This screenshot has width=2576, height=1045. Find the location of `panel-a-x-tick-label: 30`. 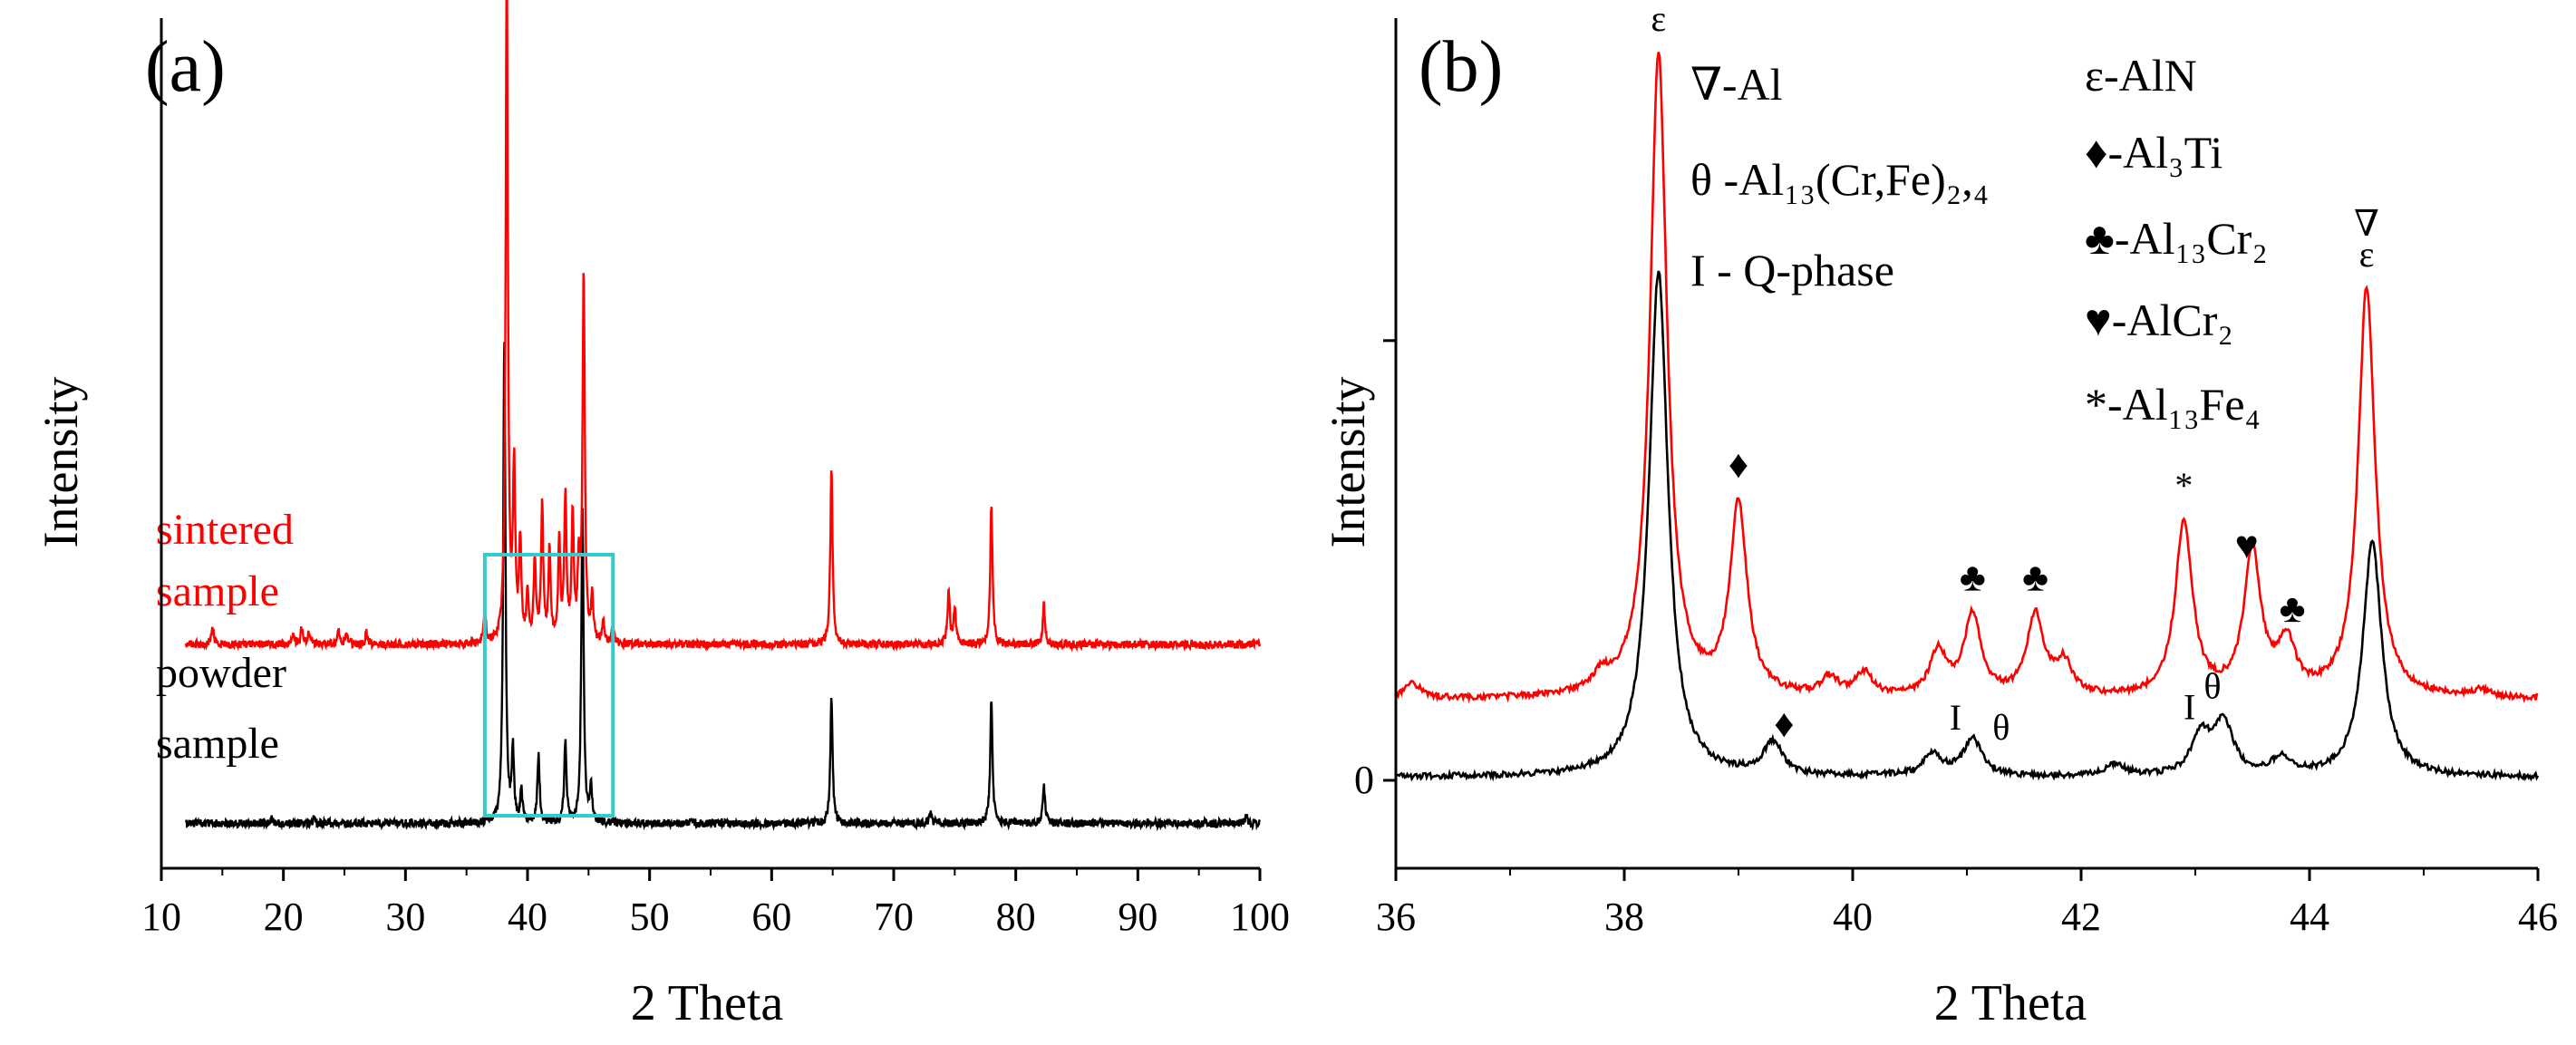

panel-a-x-tick-label: 30 is located at coordinates (405, 917).